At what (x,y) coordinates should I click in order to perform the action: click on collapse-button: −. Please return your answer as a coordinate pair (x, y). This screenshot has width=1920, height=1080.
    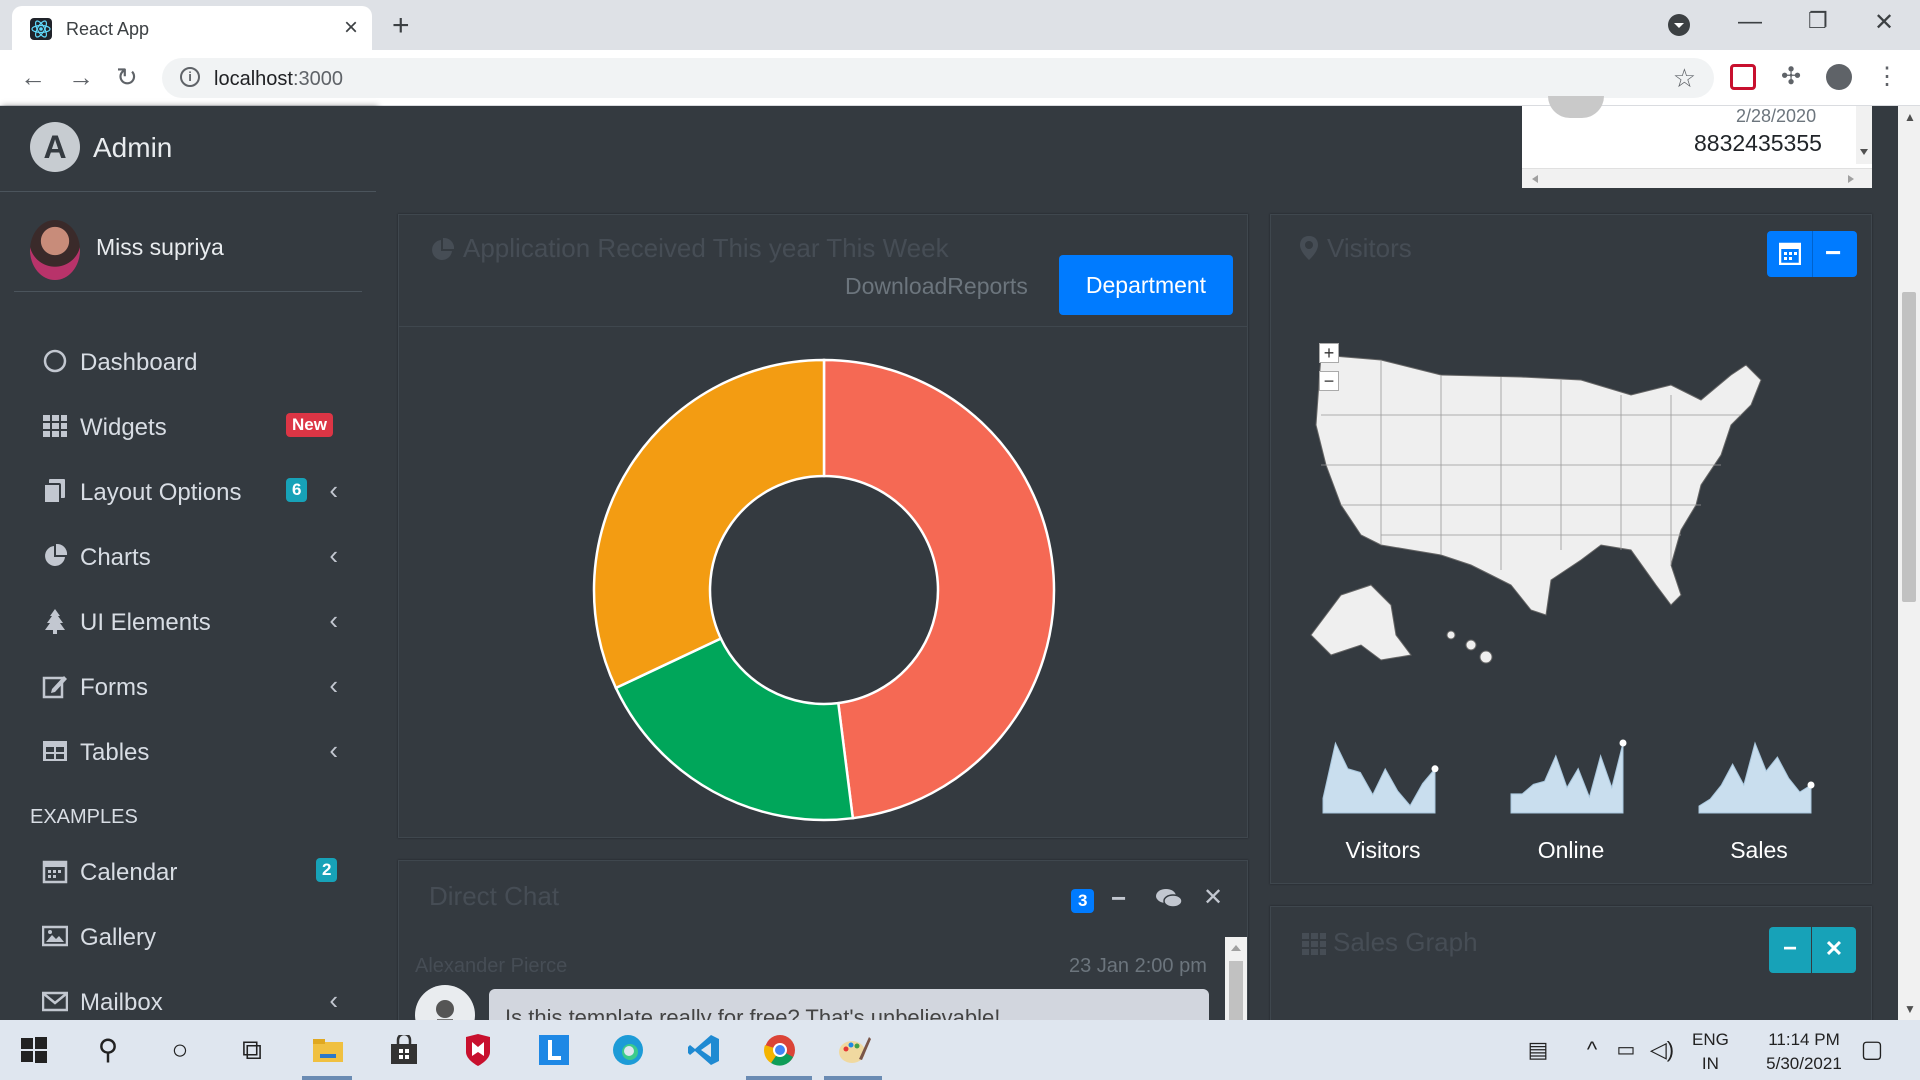
    Looking at the image, I should click on (1790, 950).